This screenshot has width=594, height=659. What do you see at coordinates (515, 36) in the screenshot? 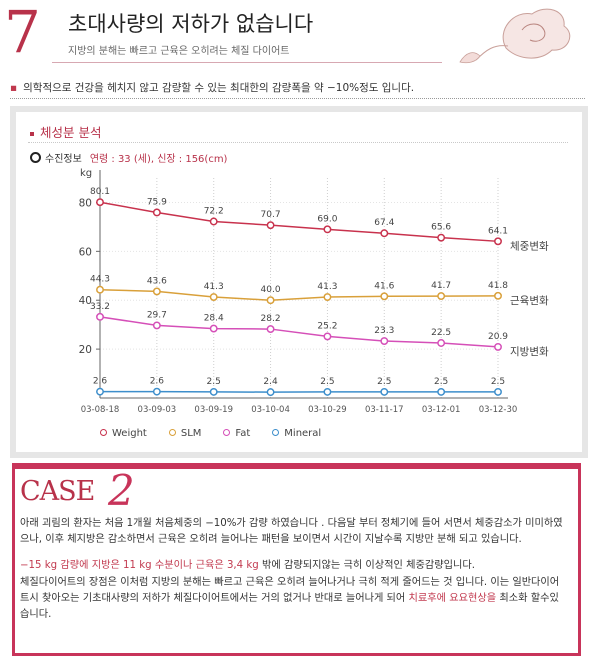
I see `flower-illustration` at bounding box center [515, 36].